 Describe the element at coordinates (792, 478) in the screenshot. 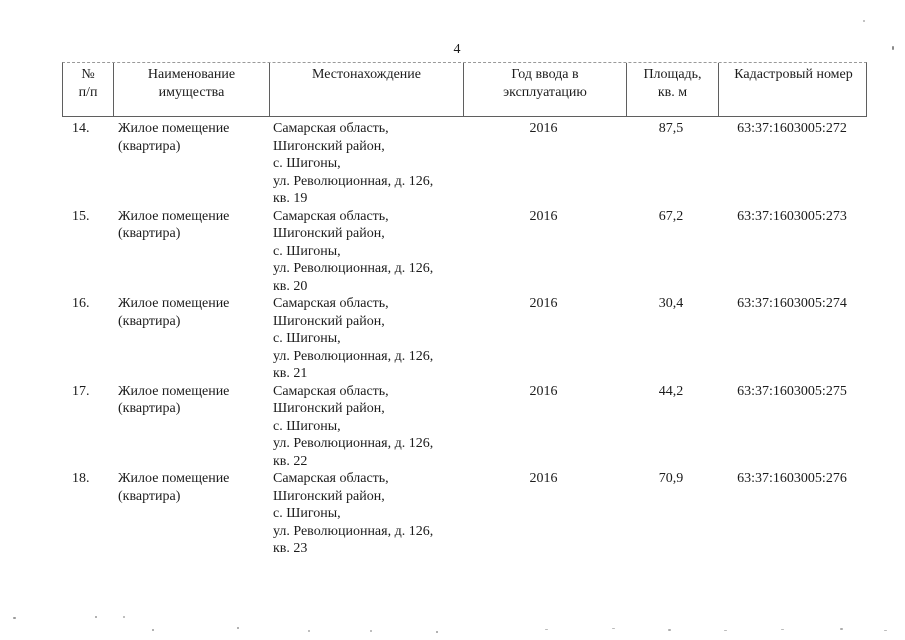

I see `cell-cadastral: 63:37:1603005:276` at that location.